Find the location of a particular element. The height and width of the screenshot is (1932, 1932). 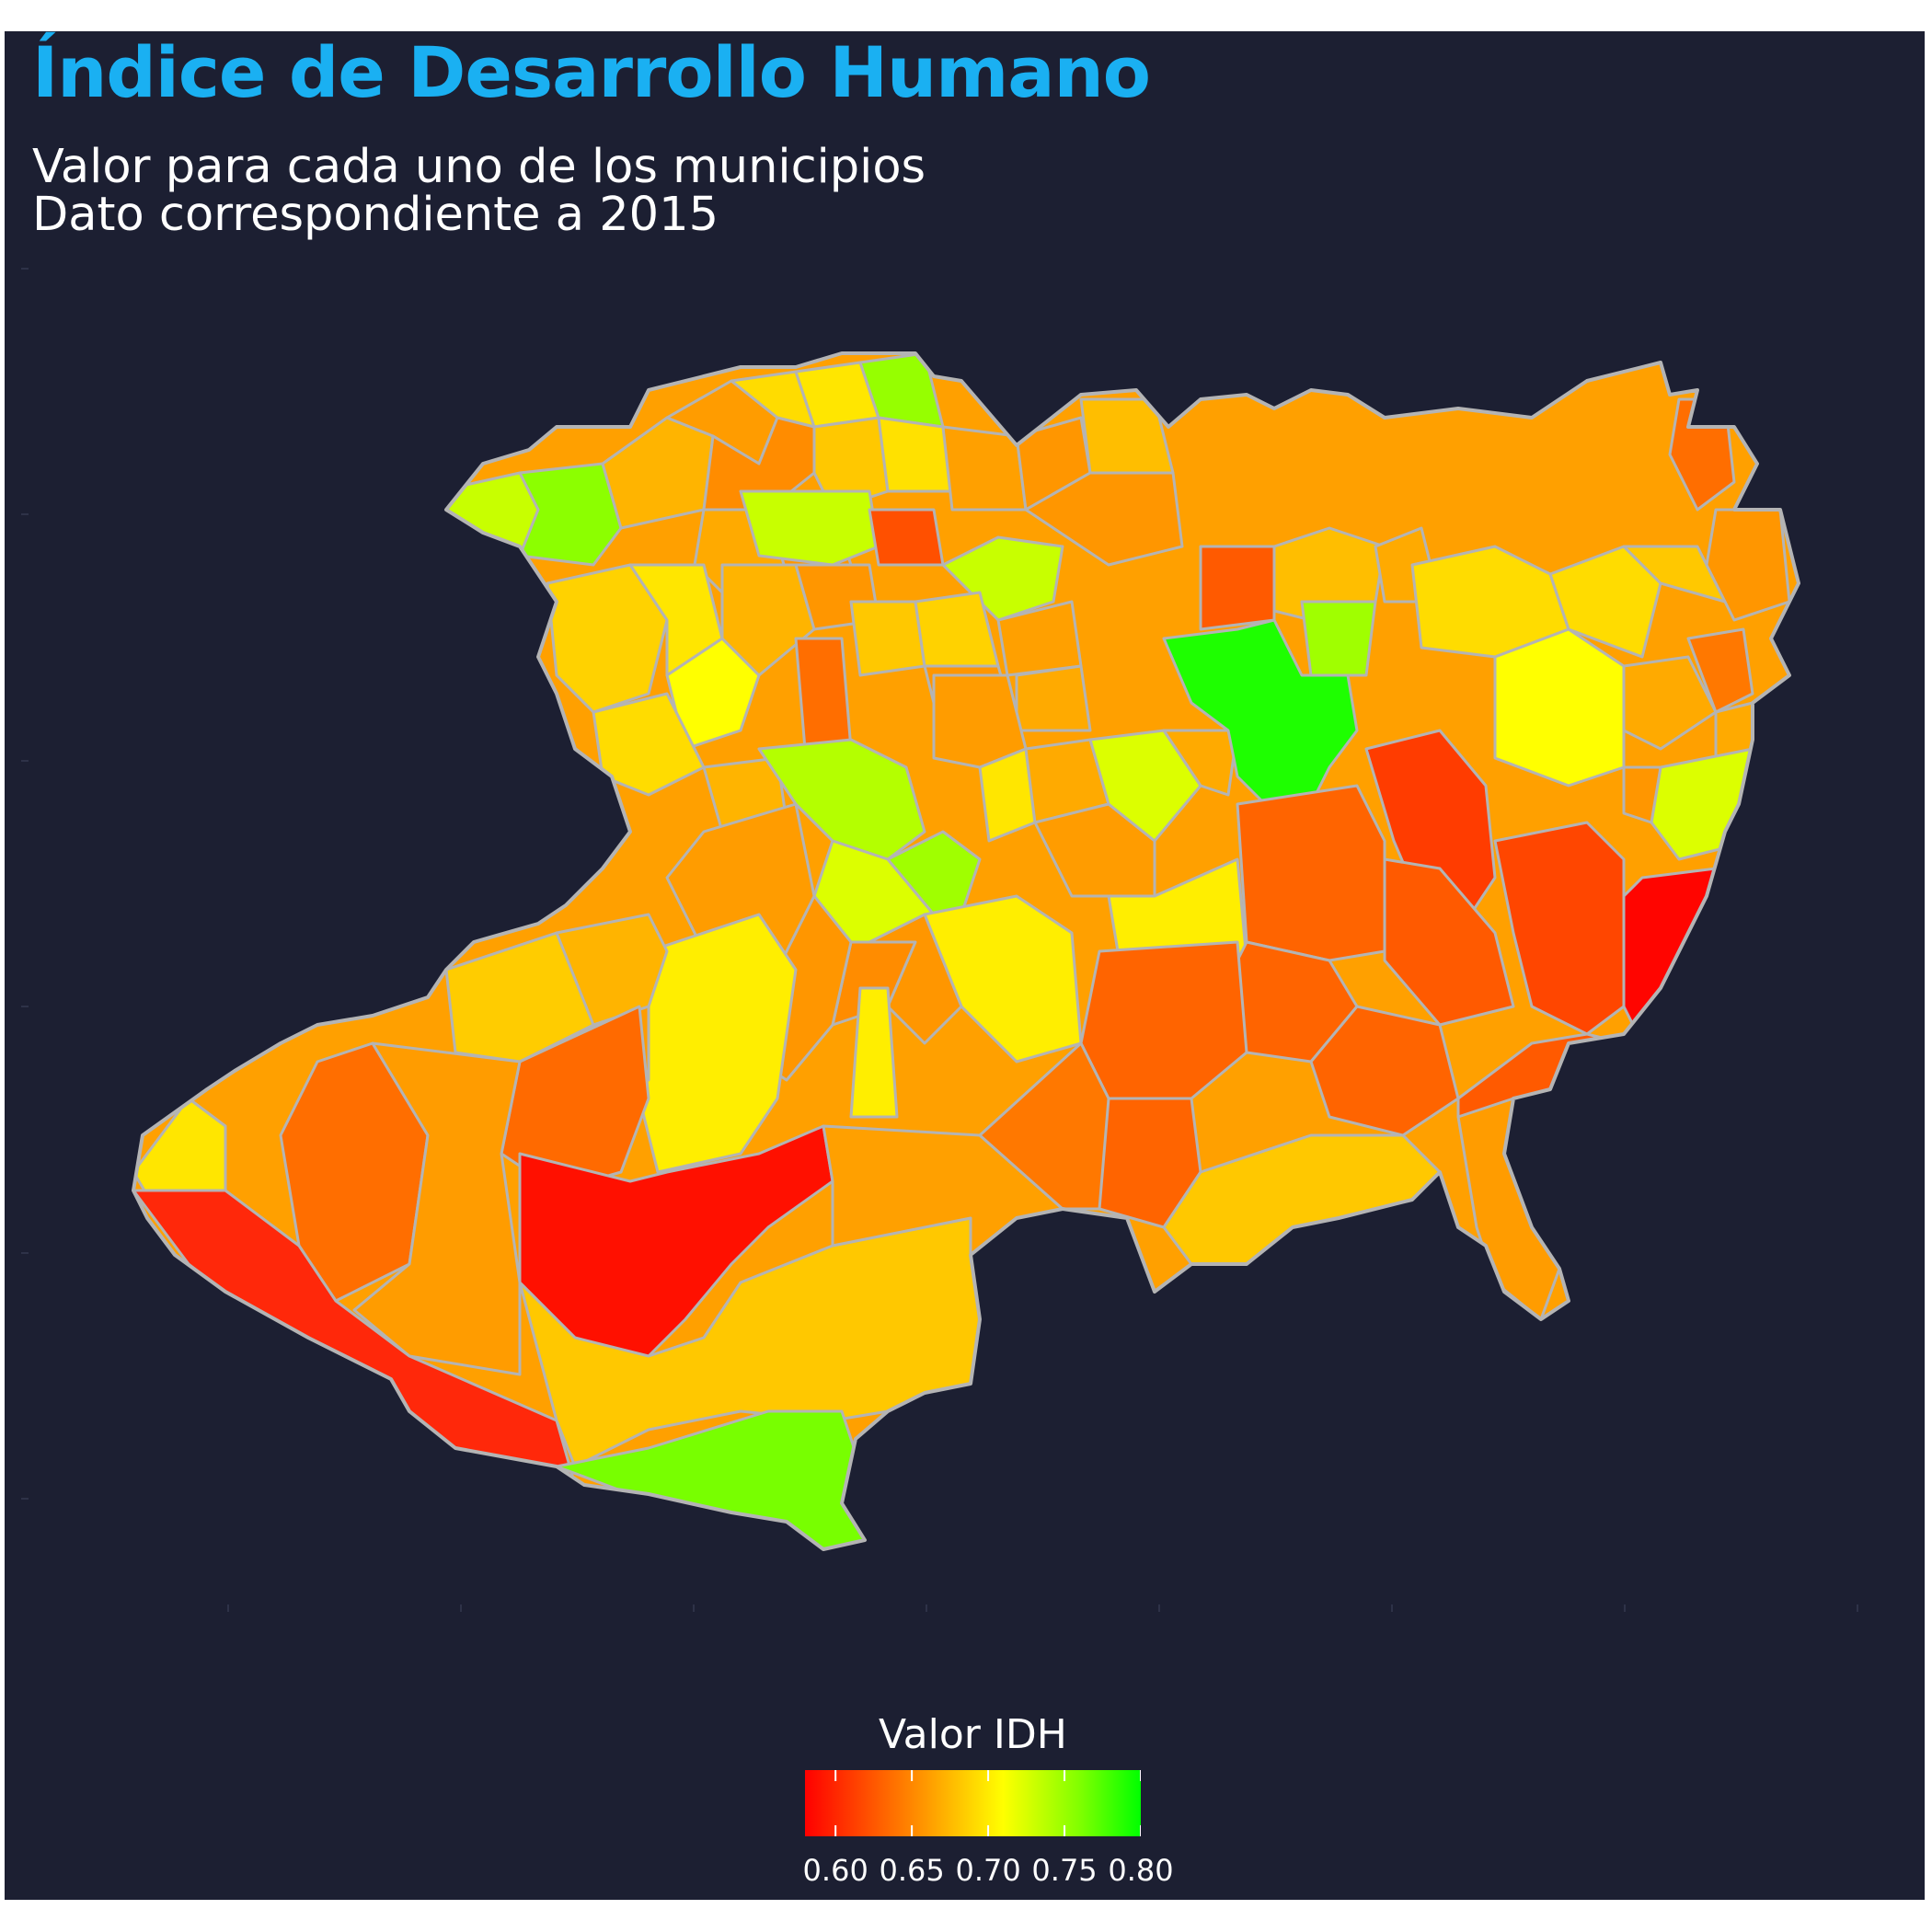

legend-tick-label: 0.75 is located at coordinates (1064, 1870).